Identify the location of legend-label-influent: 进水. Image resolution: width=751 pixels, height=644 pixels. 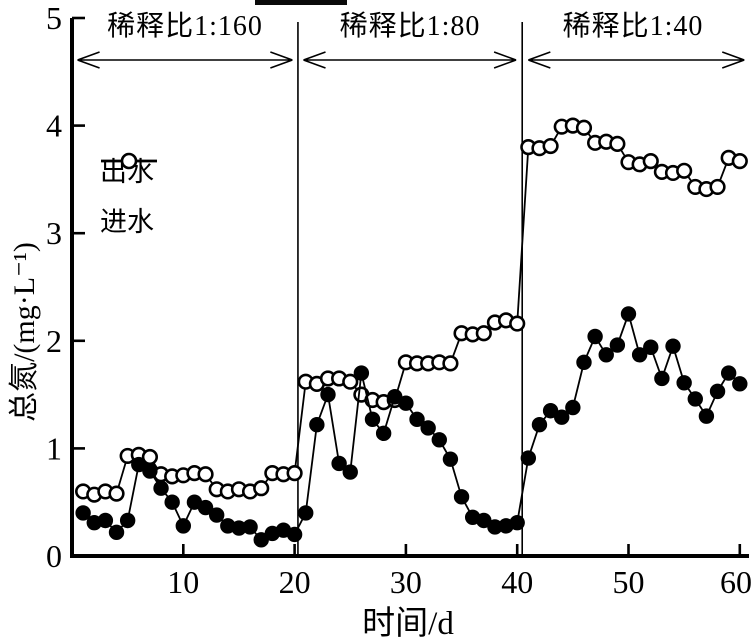
(127, 222).